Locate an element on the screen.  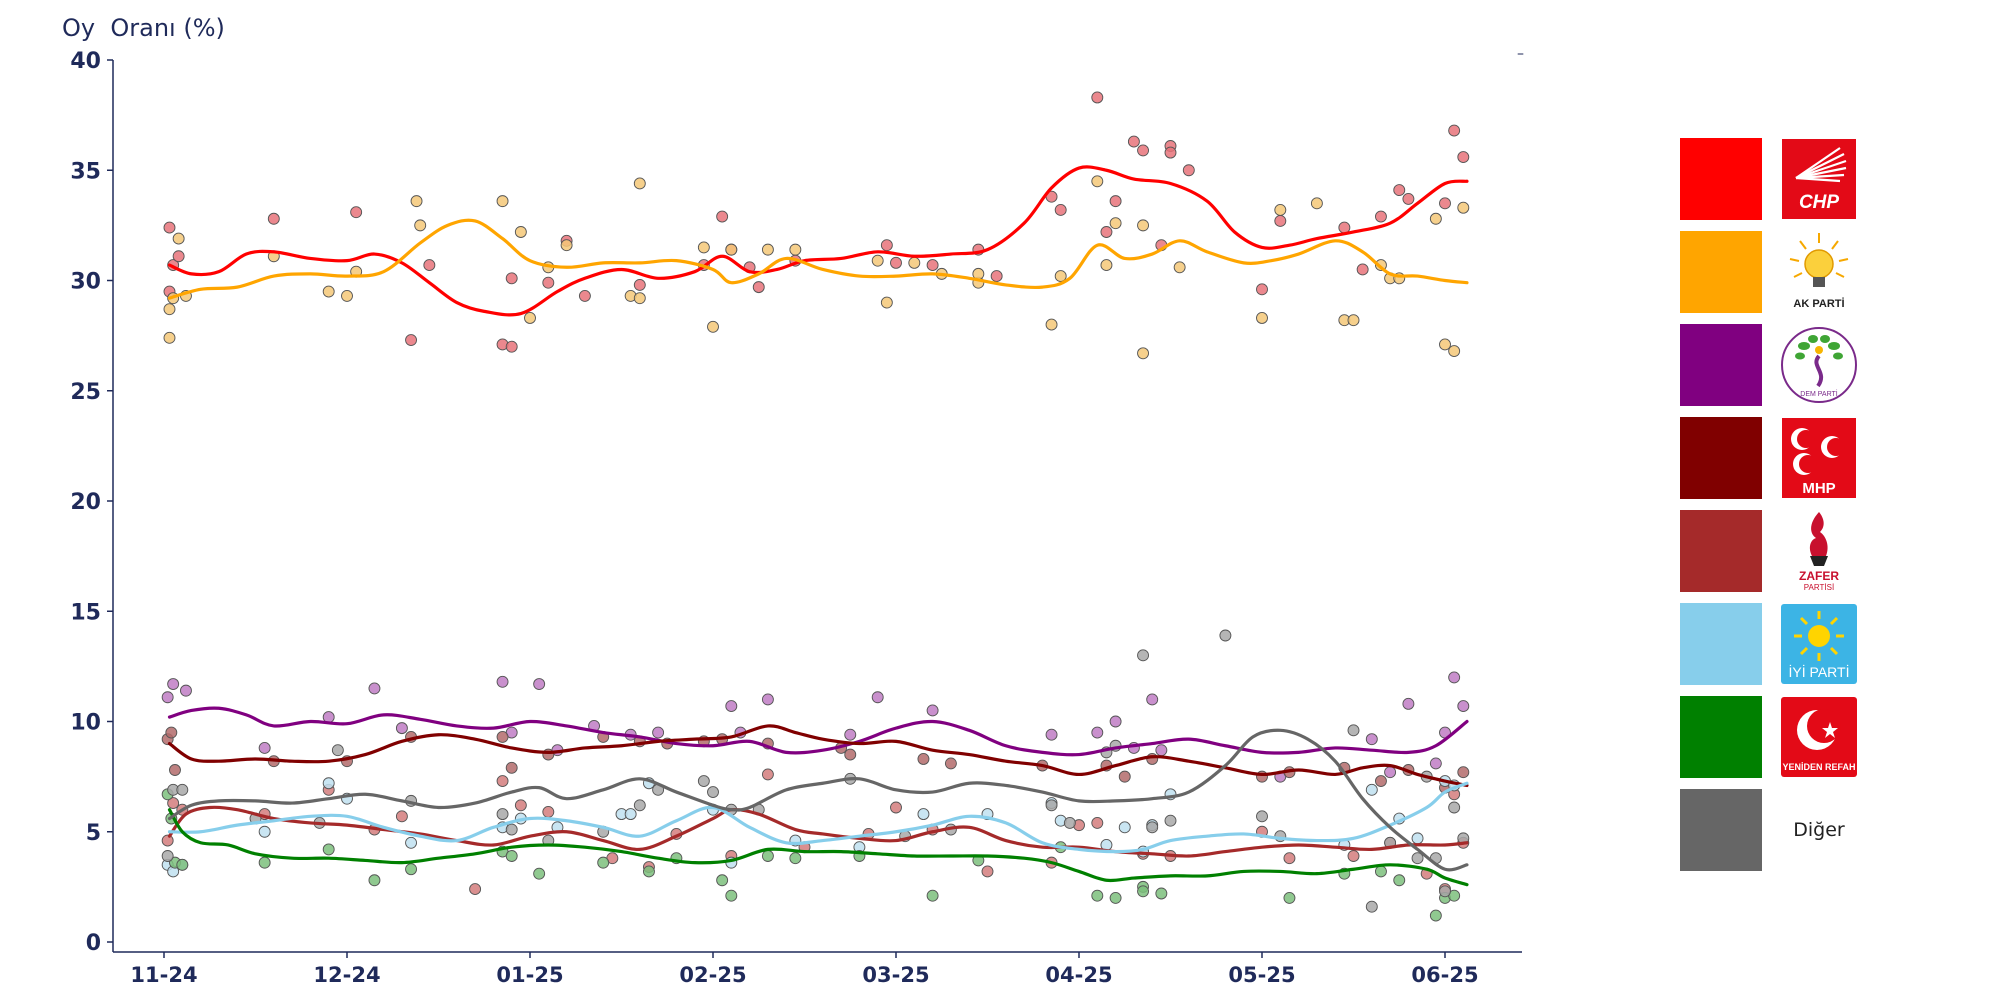
legend-swatch-diger is located at coordinates (1721, 830).